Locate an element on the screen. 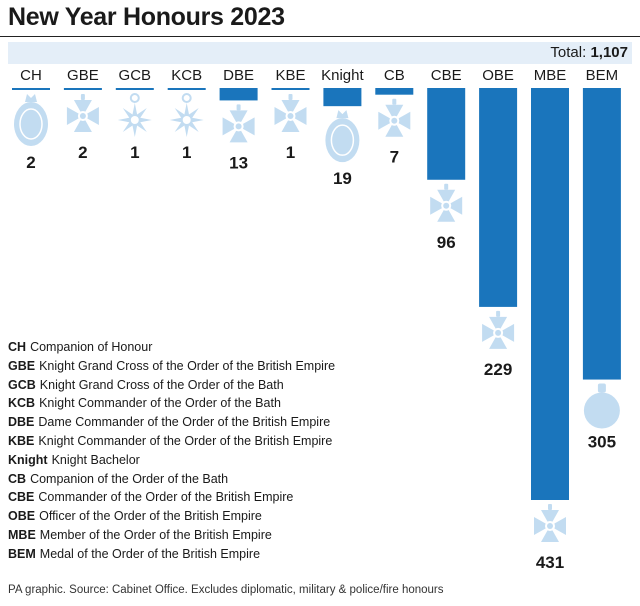 Image resolution: width=640 pixels, height=606 pixels. bar-bem is located at coordinates (601, 234).